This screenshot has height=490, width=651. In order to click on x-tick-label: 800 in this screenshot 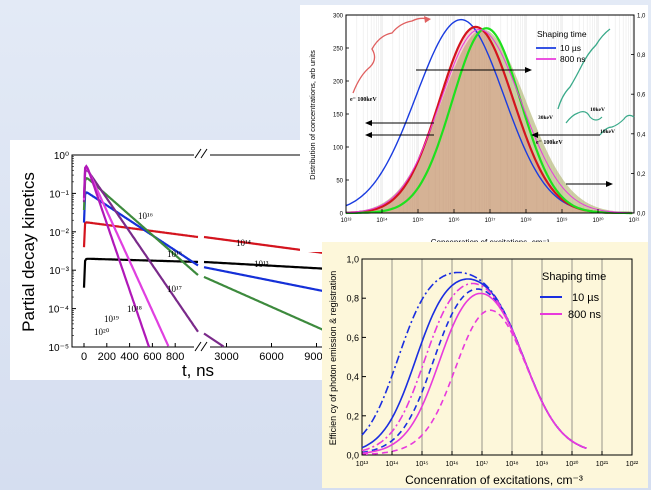, I will do `click(175, 357)`.